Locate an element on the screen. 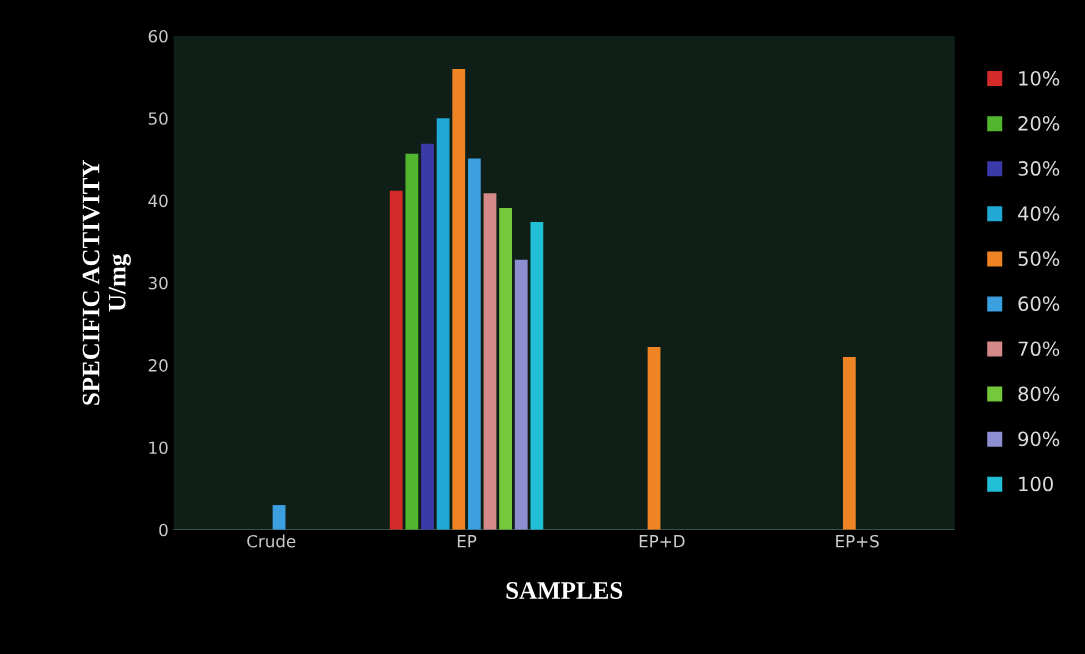  y-tick-label: 40 is located at coordinates (158, 201).